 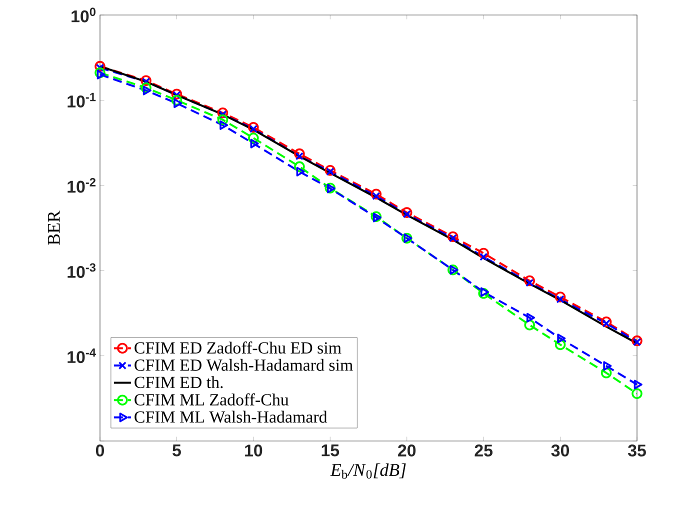 I want to click on x-tick-label: 0, so click(x=100, y=450).